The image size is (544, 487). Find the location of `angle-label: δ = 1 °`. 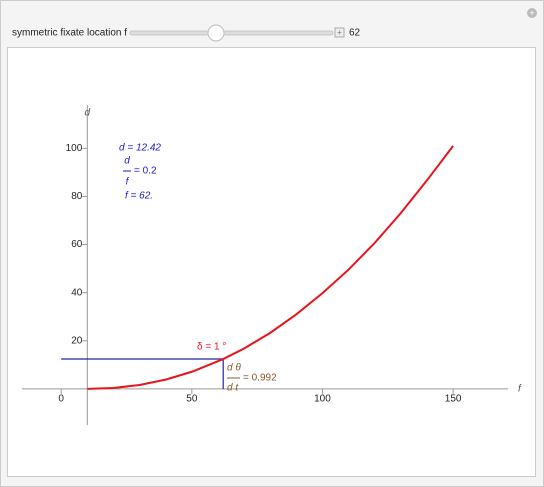

angle-label: δ = 1 ° is located at coordinates (211, 347).